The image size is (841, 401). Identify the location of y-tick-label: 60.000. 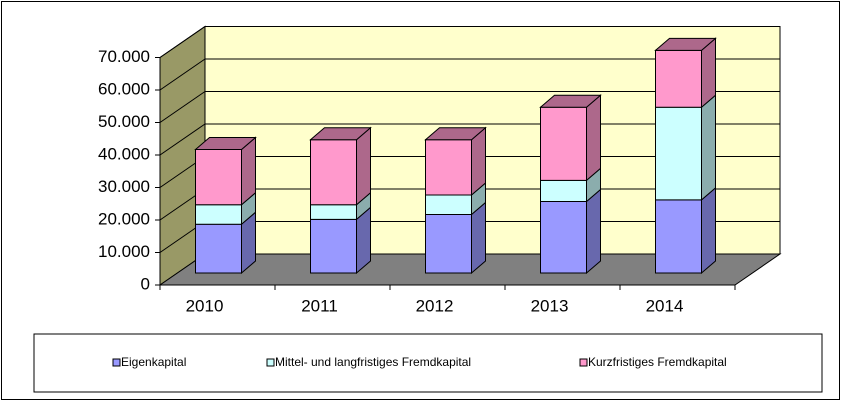
(124, 88).